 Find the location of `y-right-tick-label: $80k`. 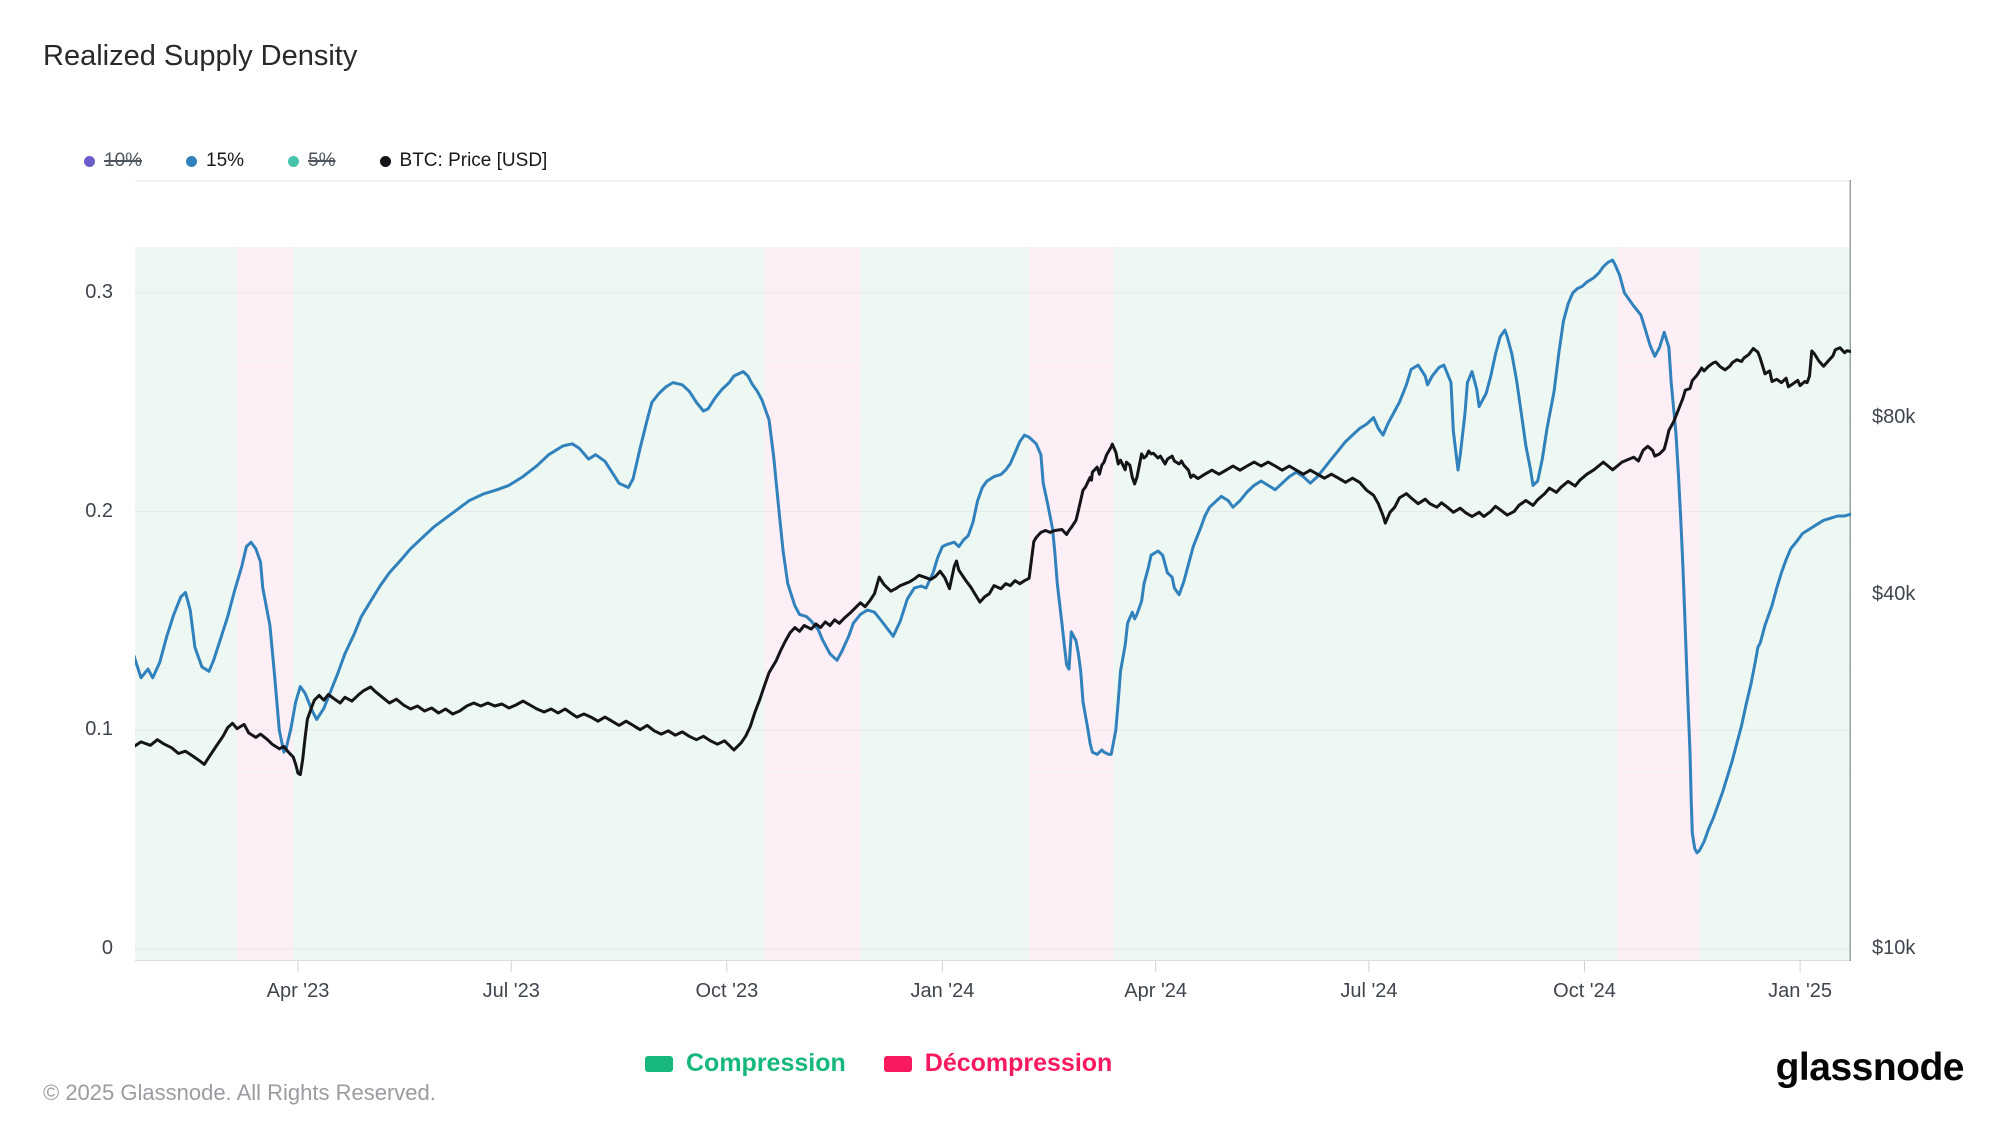

y-right-tick-label: $80k is located at coordinates (1894, 416).